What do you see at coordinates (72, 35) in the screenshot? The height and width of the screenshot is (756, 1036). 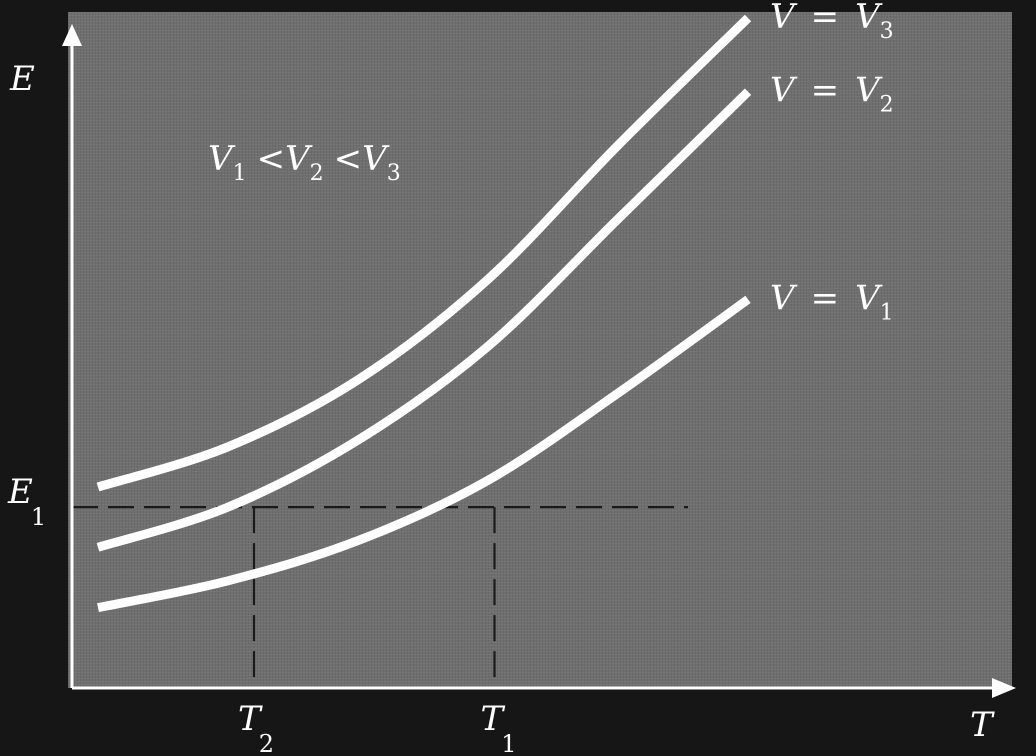 I see `y-axis-arrow-icon` at bounding box center [72, 35].